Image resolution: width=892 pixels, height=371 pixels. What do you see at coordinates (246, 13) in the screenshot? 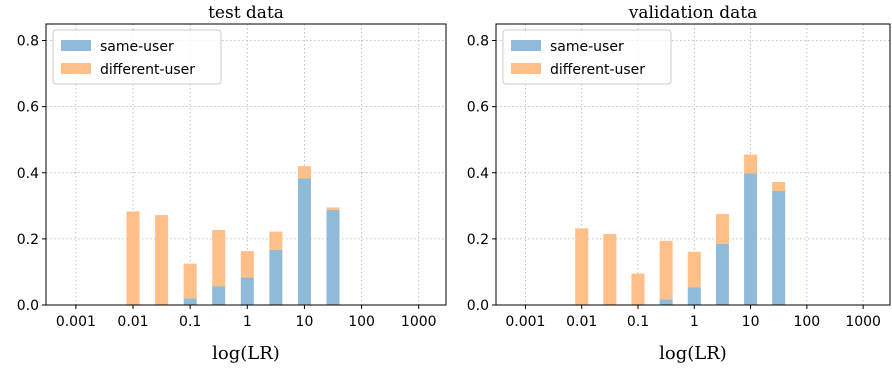
I see `chart-title: test data` at bounding box center [246, 13].